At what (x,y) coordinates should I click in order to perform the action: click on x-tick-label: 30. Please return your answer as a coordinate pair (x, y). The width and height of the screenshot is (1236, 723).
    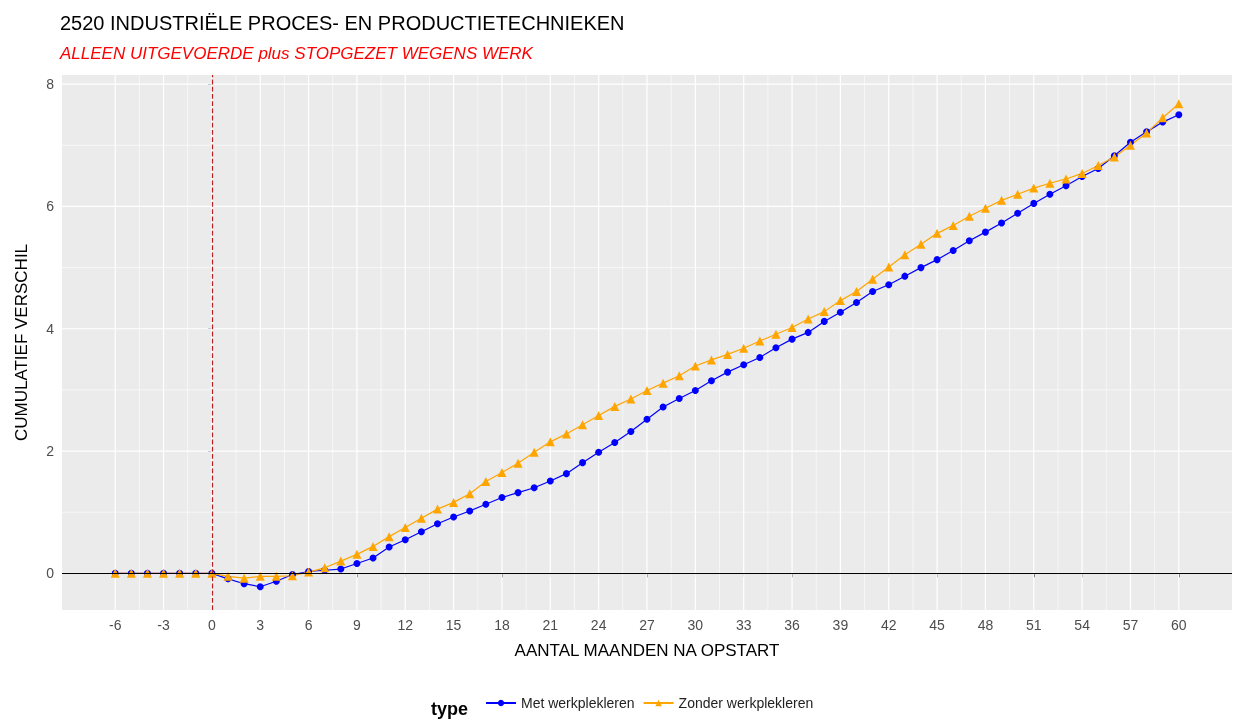
    Looking at the image, I should click on (695, 625).